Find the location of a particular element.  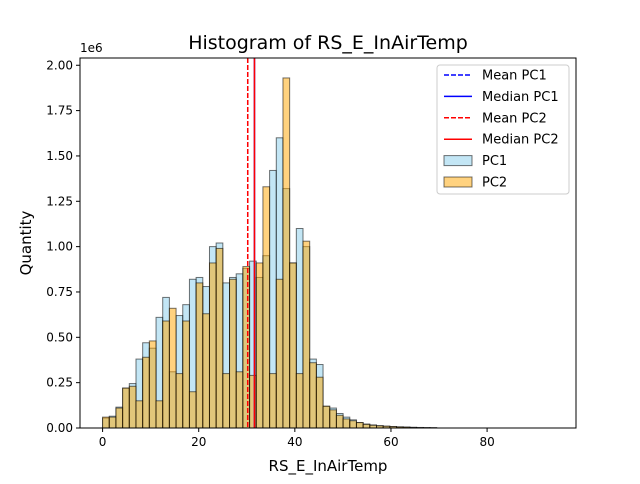

y-scale-label: 1e6 is located at coordinates (91, 48).